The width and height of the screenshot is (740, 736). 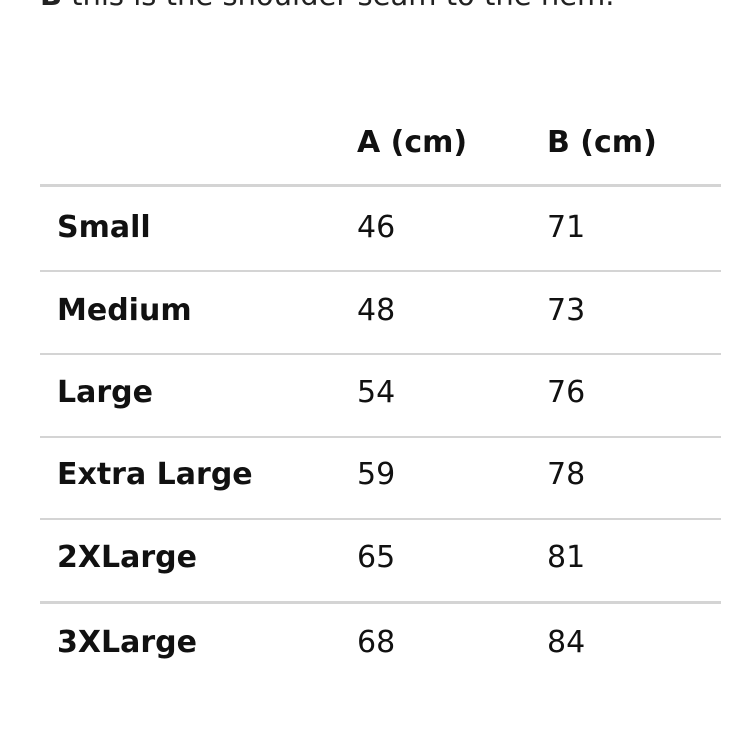 I want to click on note-label: B, so click(x=51, y=6).